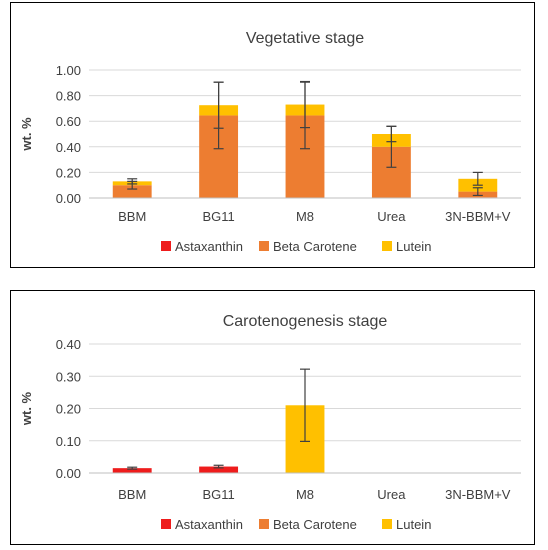 This screenshot has width=548, height=550. Describe the element at coordinates (68, 409) in the screenshot. I see `carotenogenesis-y-tick-label: 0.20` at that location.